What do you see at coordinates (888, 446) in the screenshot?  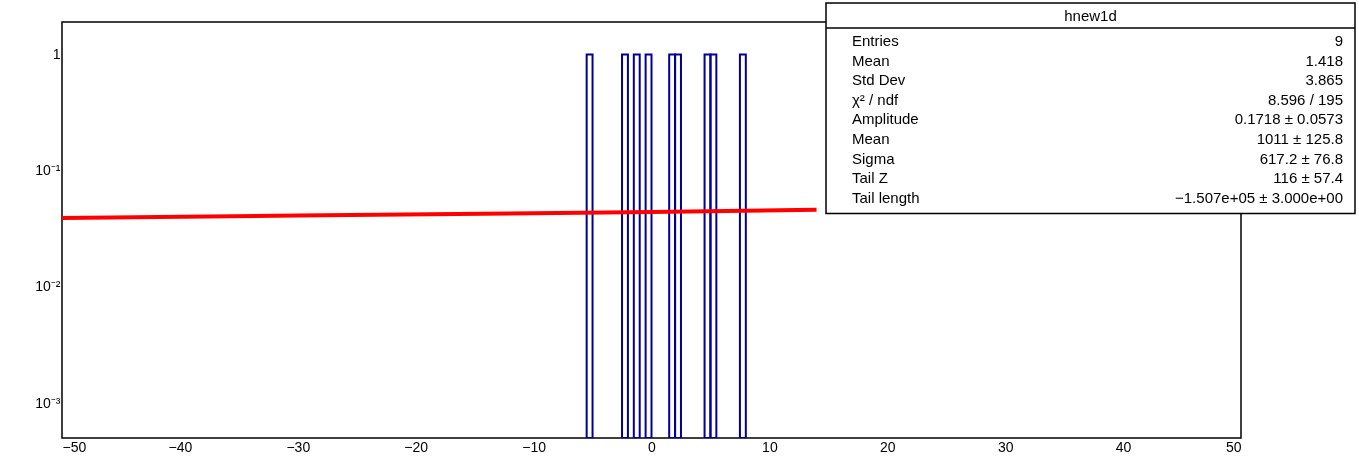 I see `x-tick-label: 20` at bounding box center [888, 446].